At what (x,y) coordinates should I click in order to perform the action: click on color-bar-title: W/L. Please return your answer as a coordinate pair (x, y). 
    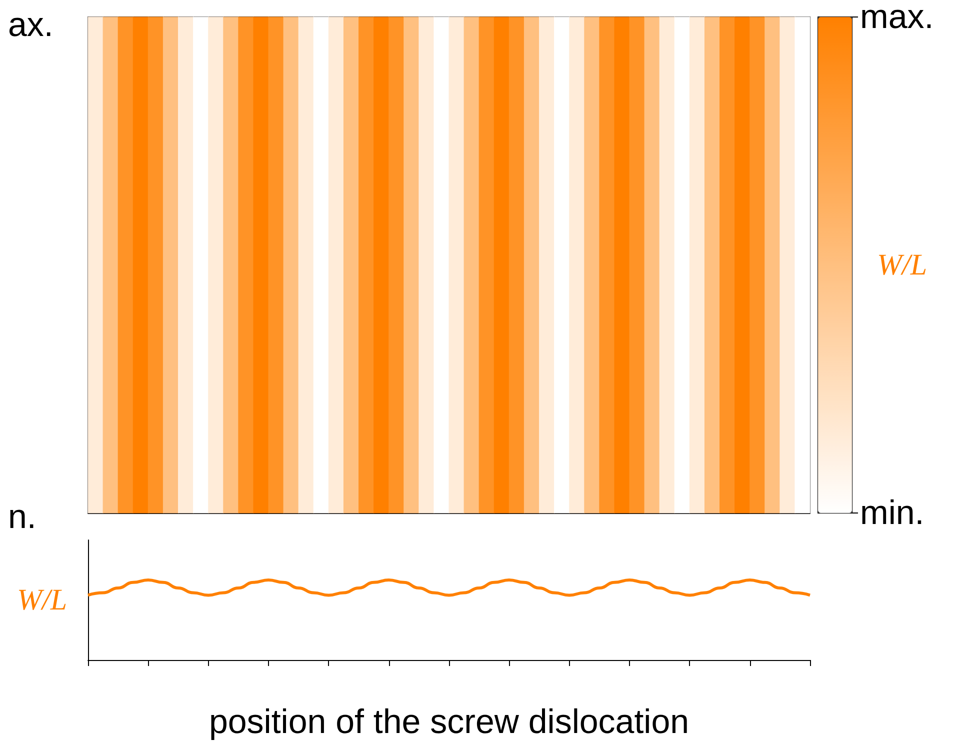
    Looking at the image, I should click on (902, 265).